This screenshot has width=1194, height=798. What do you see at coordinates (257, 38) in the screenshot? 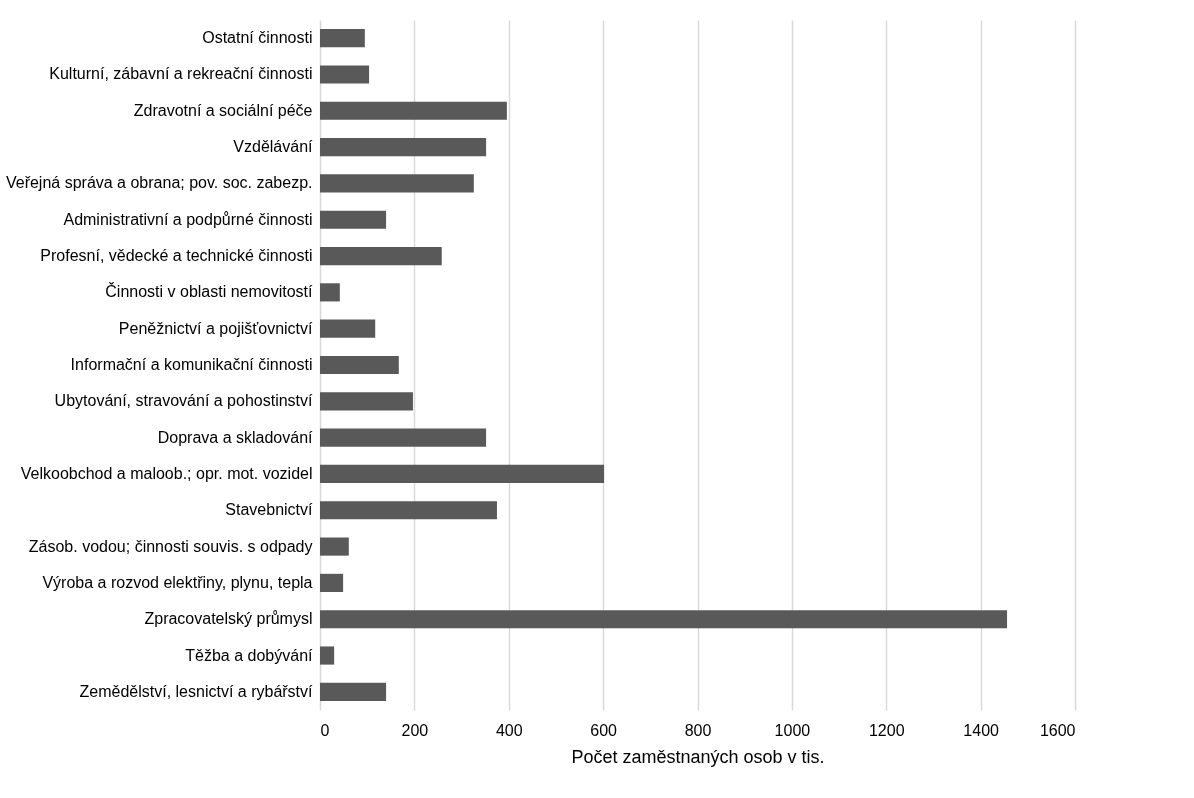
I see `y-tick-label: Ostatní činnosti` at bounding box center [257, 38].